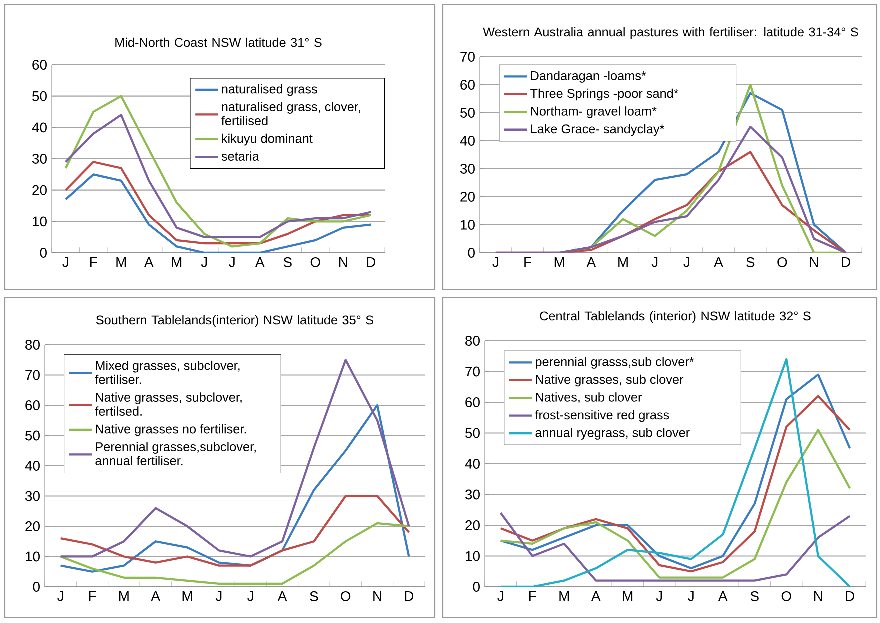 The width and height of the screenshot is (880, 623). What do you see at coordinates (602, 416) in the screenshot?
I see `legend-label: frost-sensitive red grass` at bounding box center [602, 416].